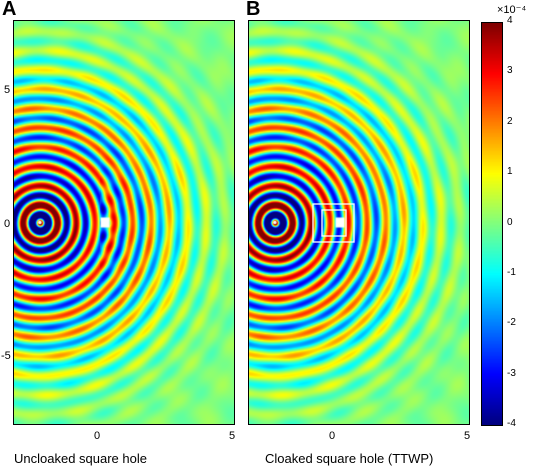 The height and width of the screenshot is (468, 533). I want to click on cloak-inner-boundary, so click(334, 223).